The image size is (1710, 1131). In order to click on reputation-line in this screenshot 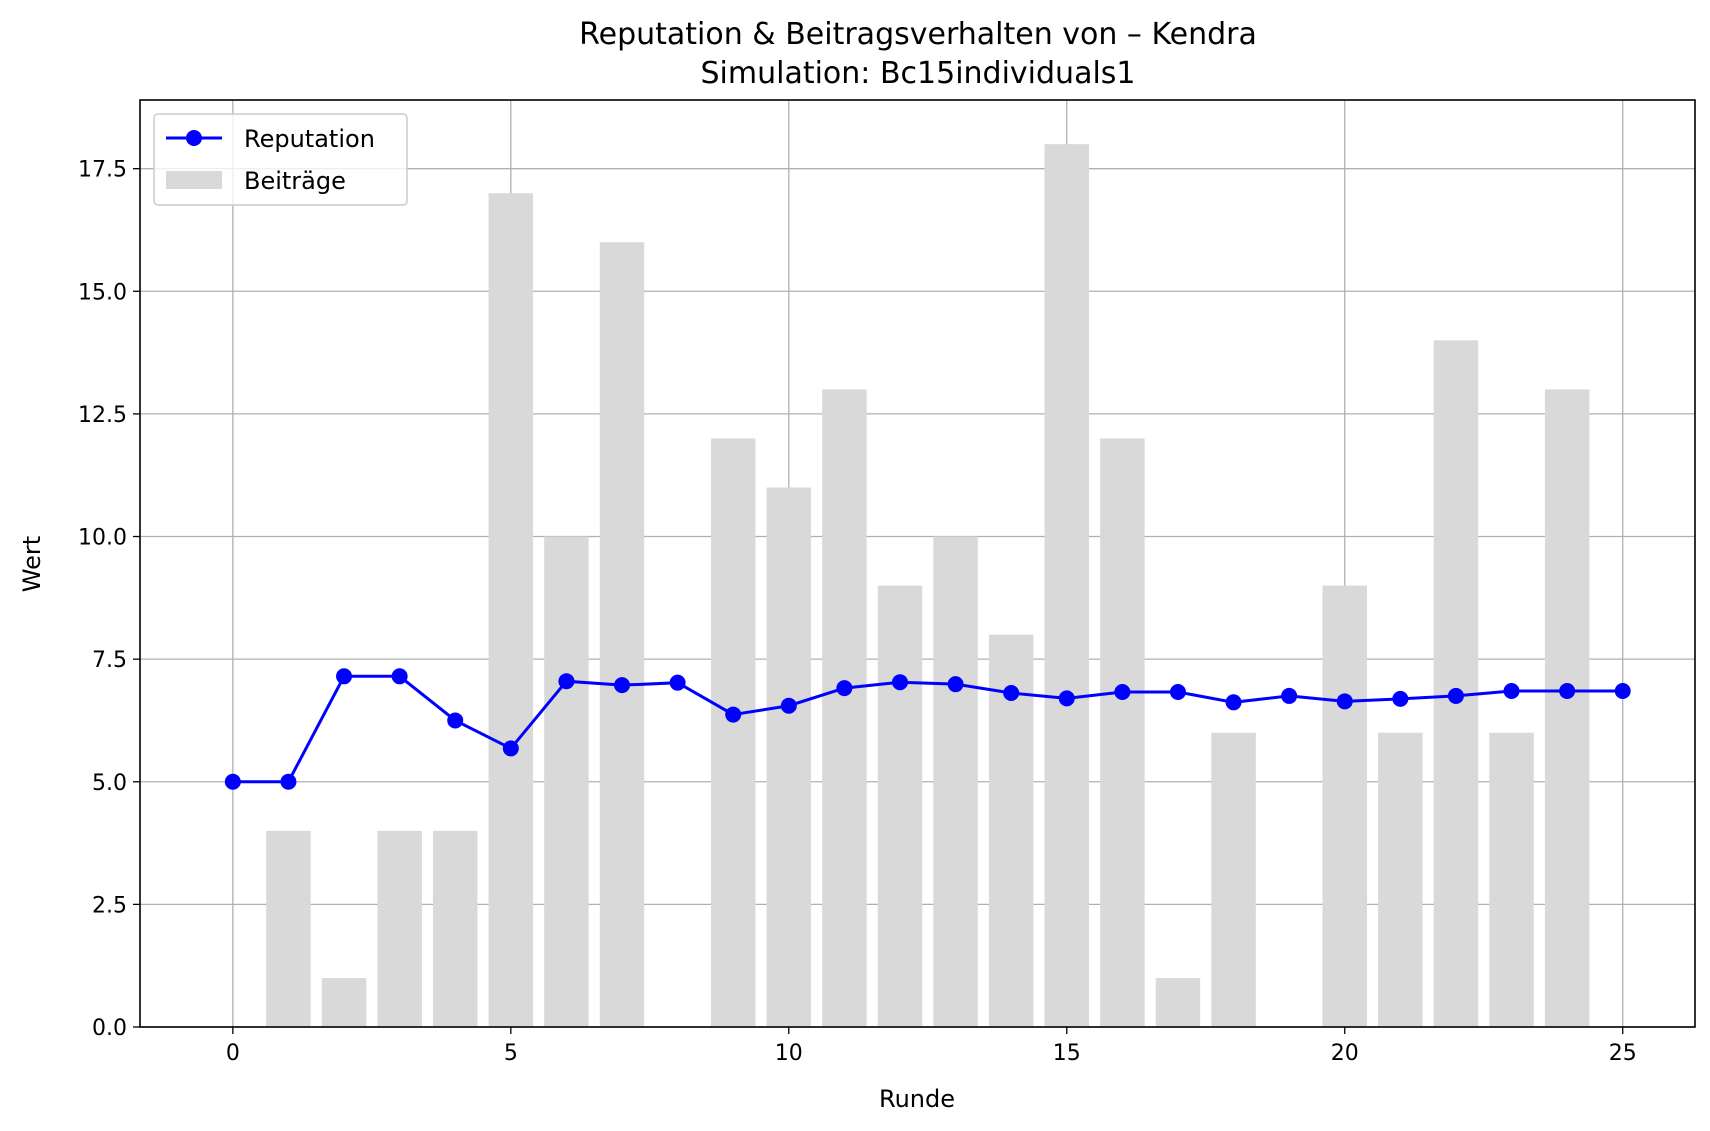, I will do `click(927, 729)`.